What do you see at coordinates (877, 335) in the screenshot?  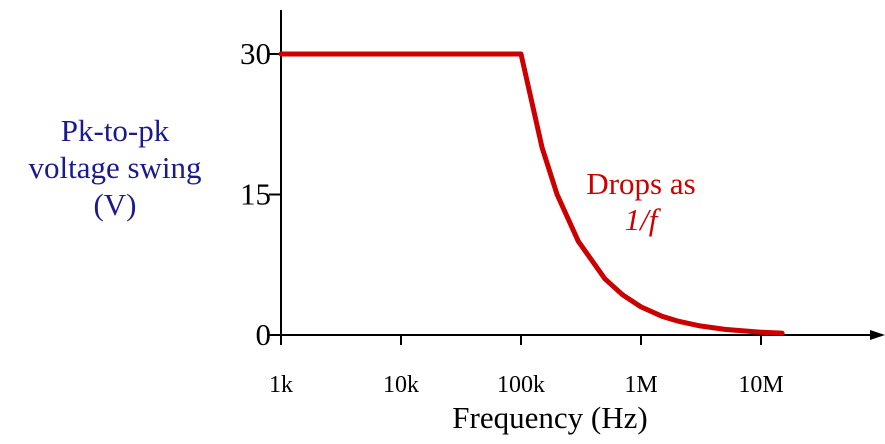 I see `x-axis-arrowhead` at bounding box center [877, 335].